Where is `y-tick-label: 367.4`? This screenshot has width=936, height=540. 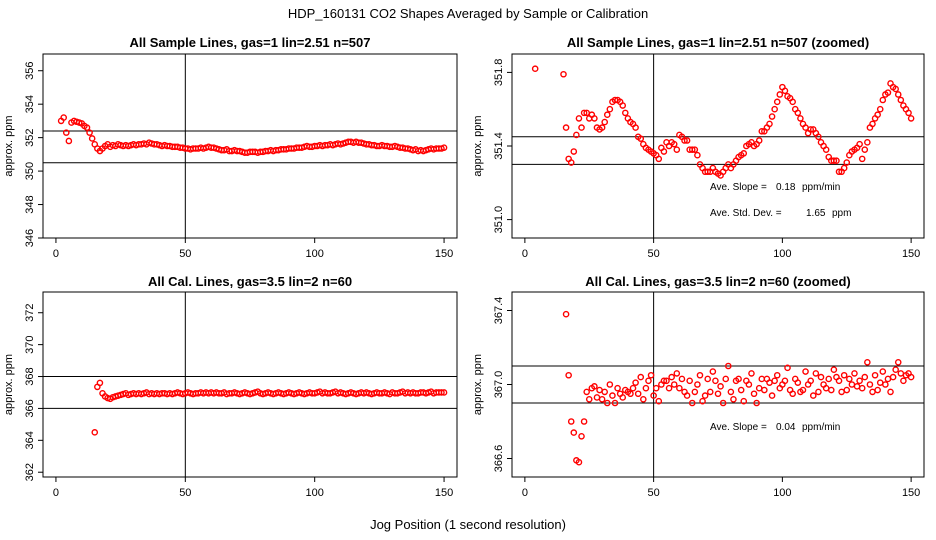
y-tick-label: 367.4 is located at coordinates (499, 311).